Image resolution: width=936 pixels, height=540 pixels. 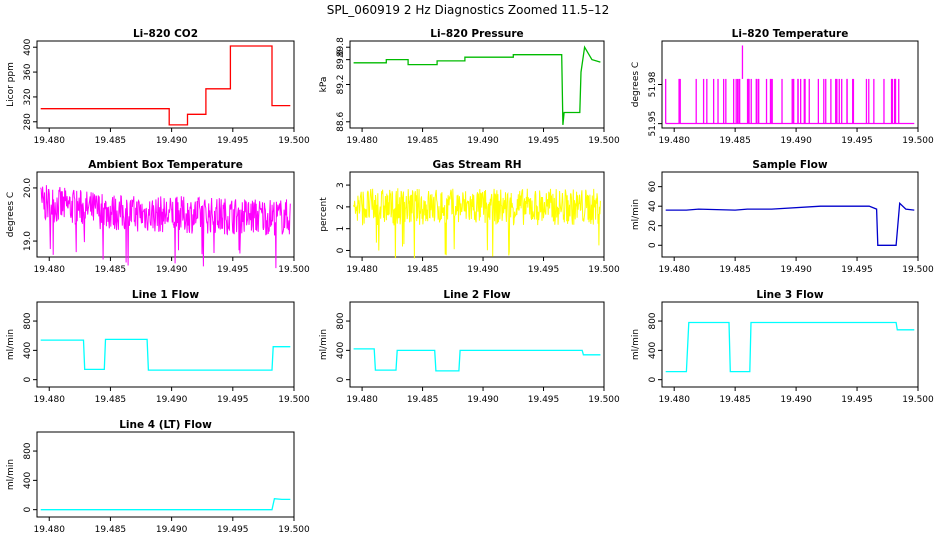 What do you see at coordinates (789, 165) in the screenshot?
I see `panel-title: Sample Flow` at bounding box center [789, 165].